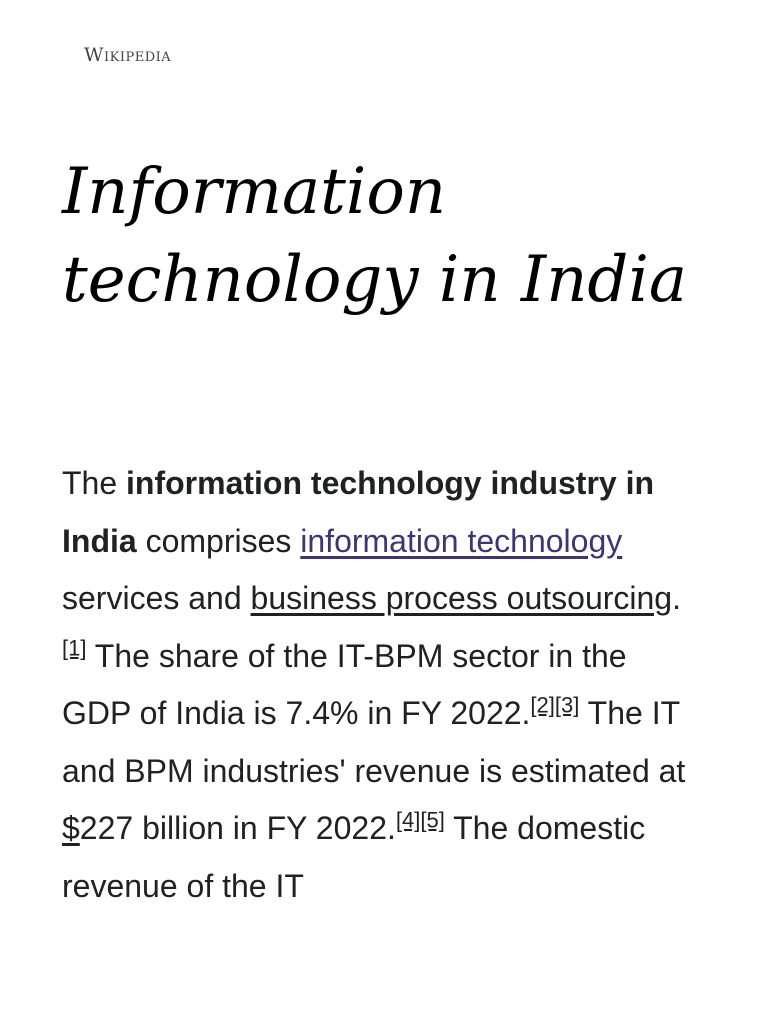  What do you see at coordinates (128, 55) in the screenshot?
I see `wikipedia-logo: Wikipedia` at bounding box center [128, 55].